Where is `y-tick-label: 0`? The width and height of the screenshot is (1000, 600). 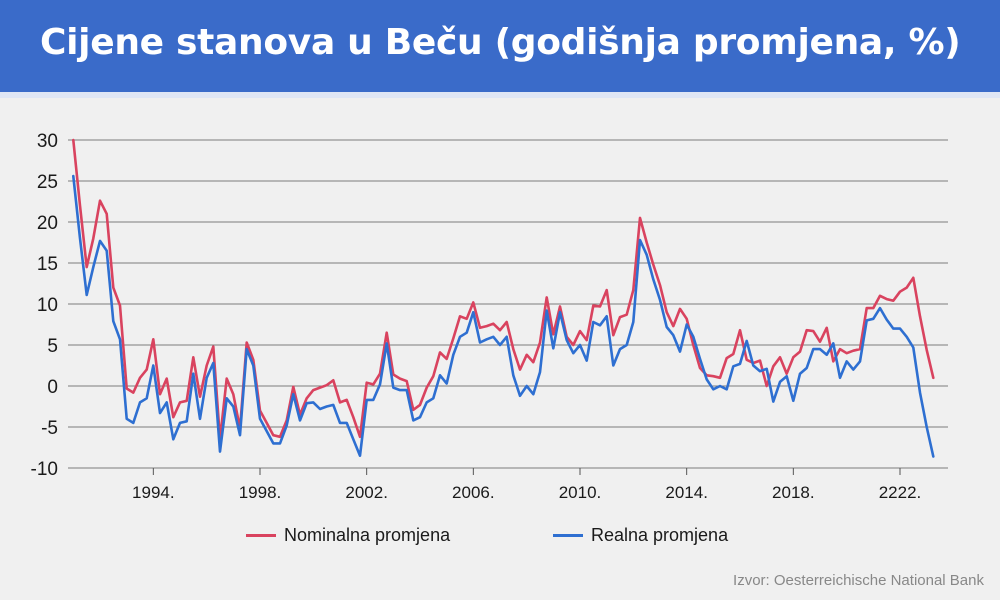 y-tick-label: 0 is located at coordinates (52, 387).